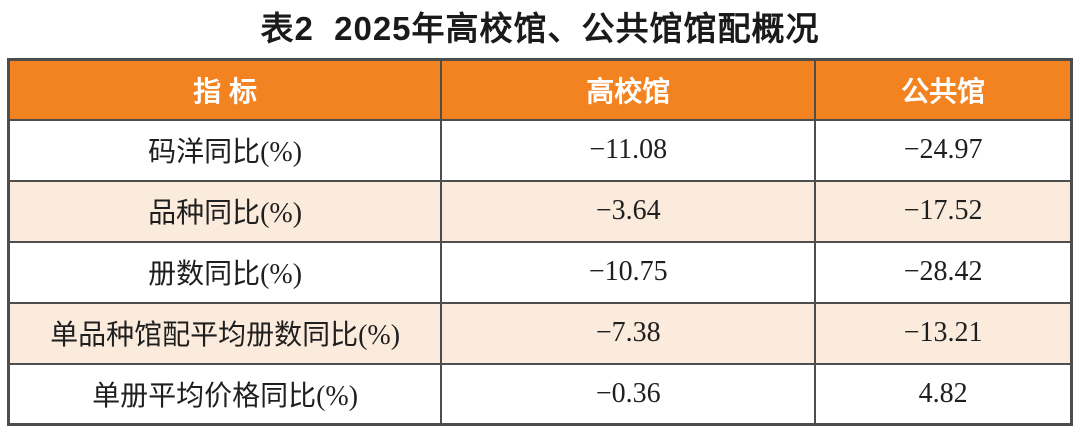 This screenshot has width=1080, height=438. What do you see at coordinates (225, 333) in the screenshot?
I see `row-label-cell: 单品种馆配平均册数同比(%)` at bounding box center [225, 333].